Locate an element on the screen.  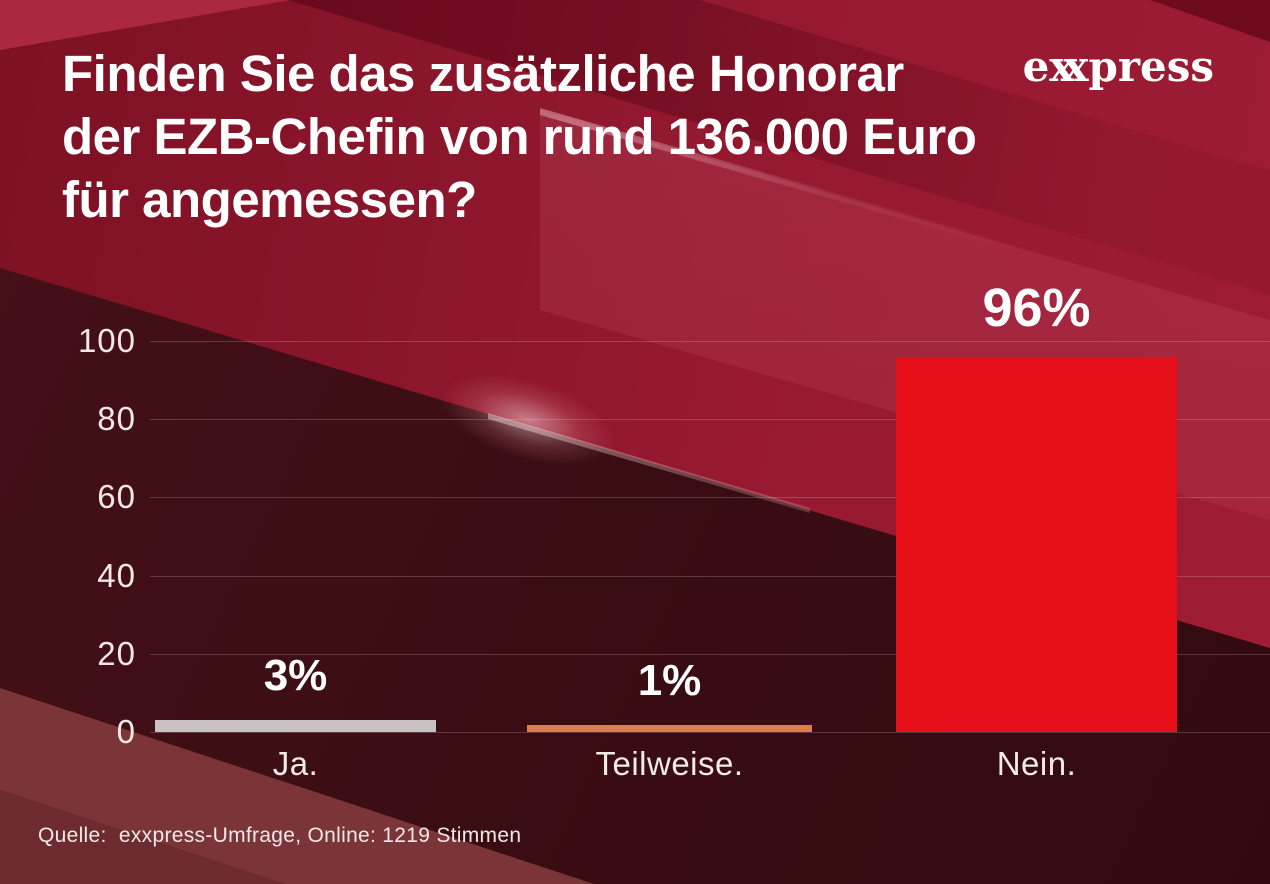
bar-ja is located at coordinates (295, 726).